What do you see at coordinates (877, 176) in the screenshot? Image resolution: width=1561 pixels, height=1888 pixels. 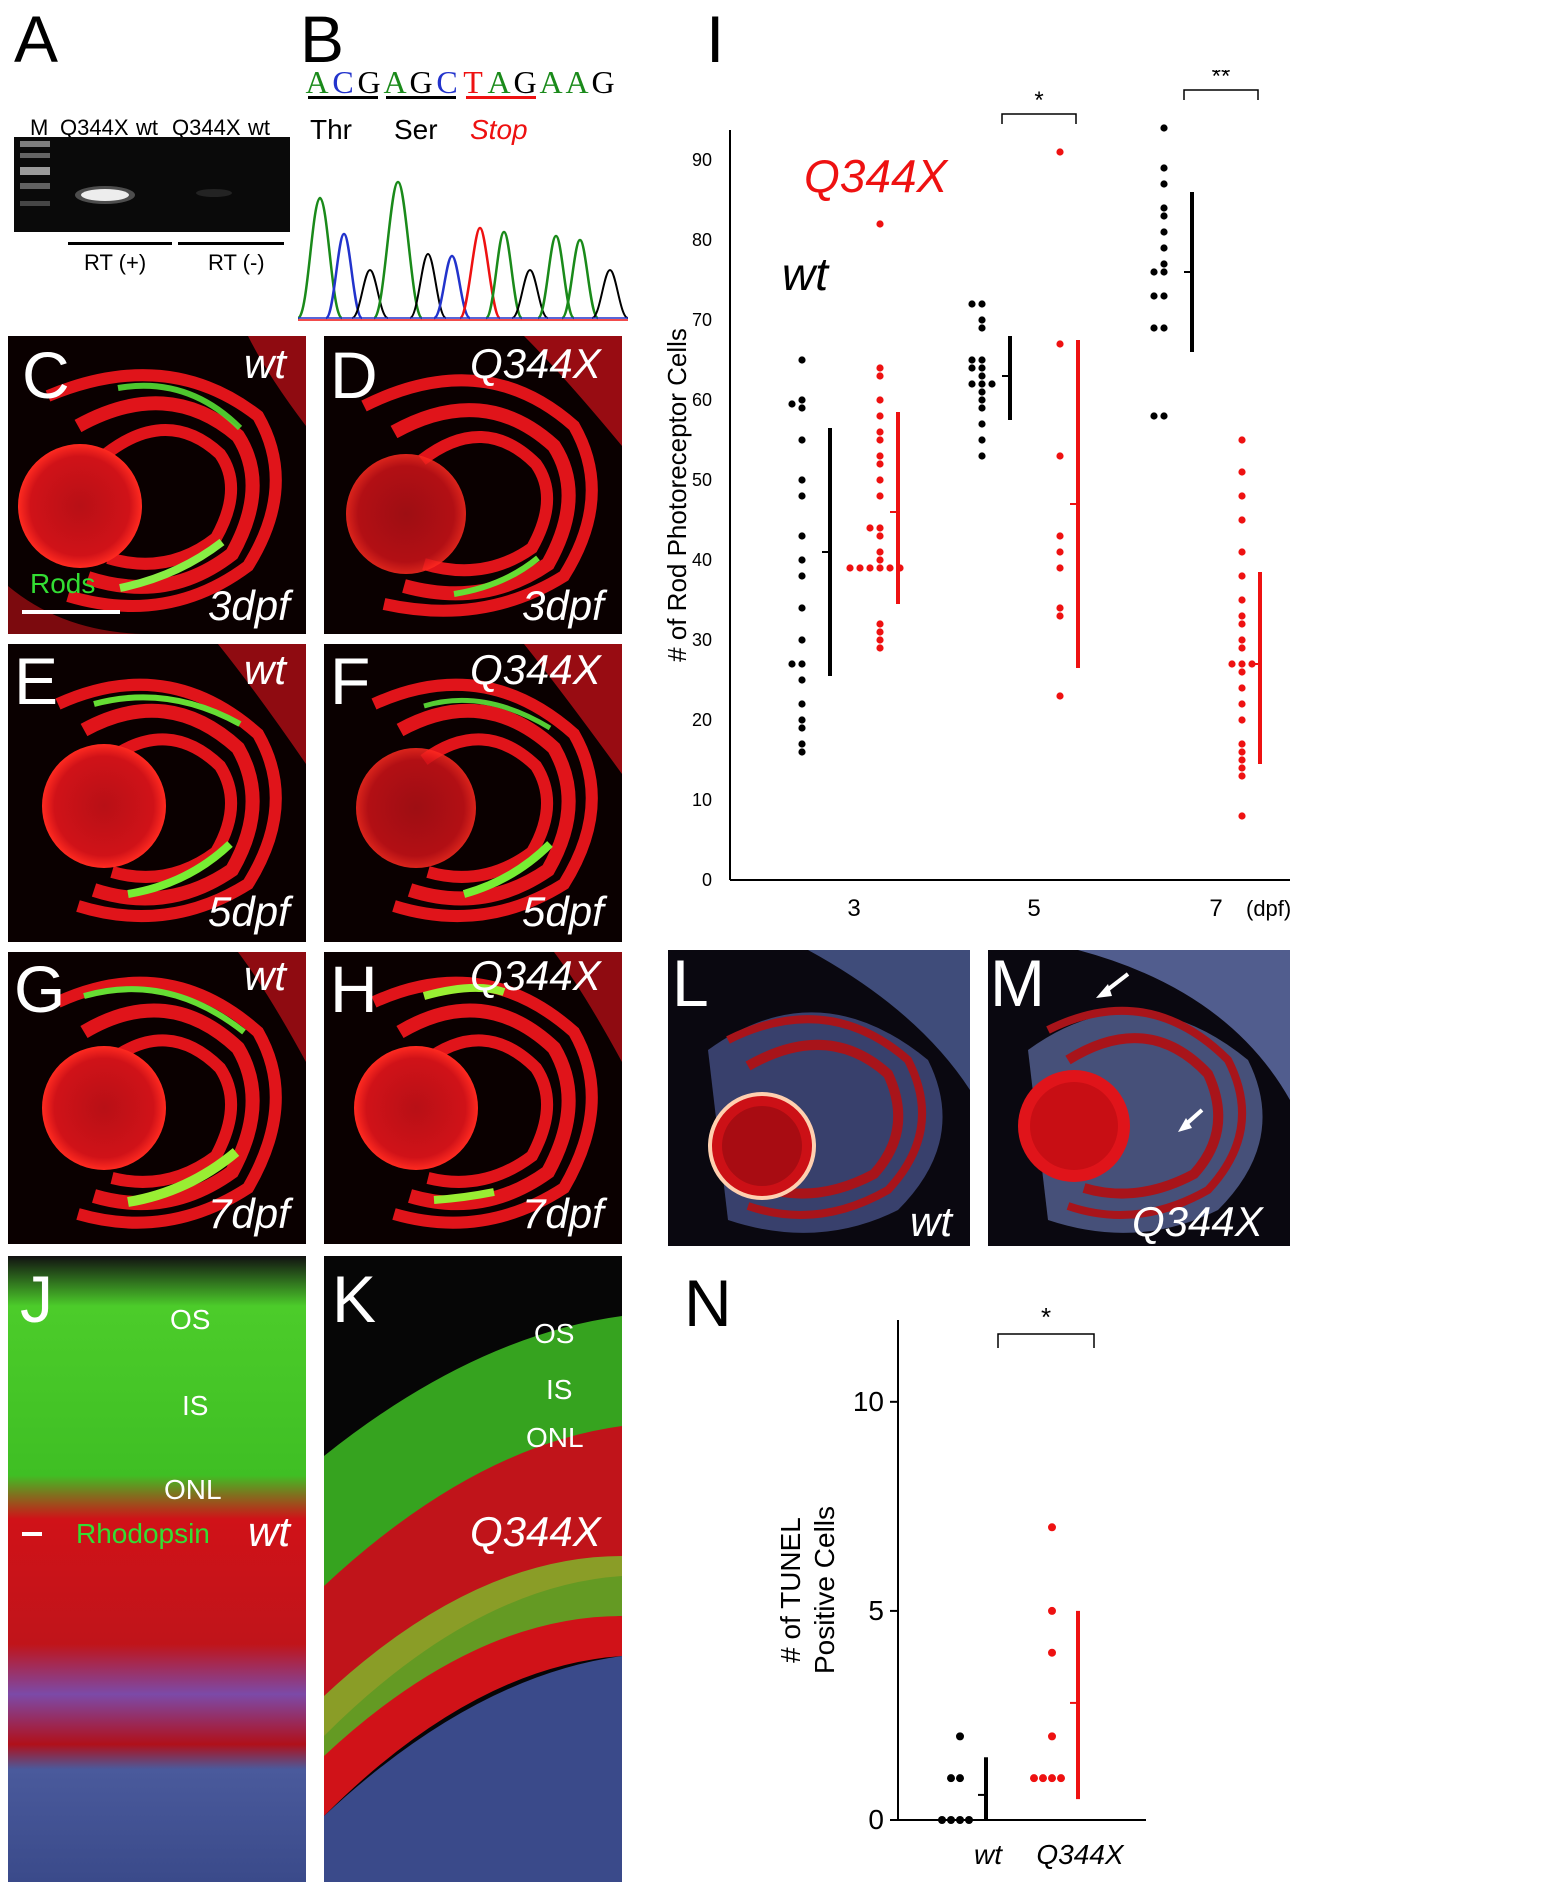 I see `legend-q344x-label: Q344X` at bounding box center [877, 176].